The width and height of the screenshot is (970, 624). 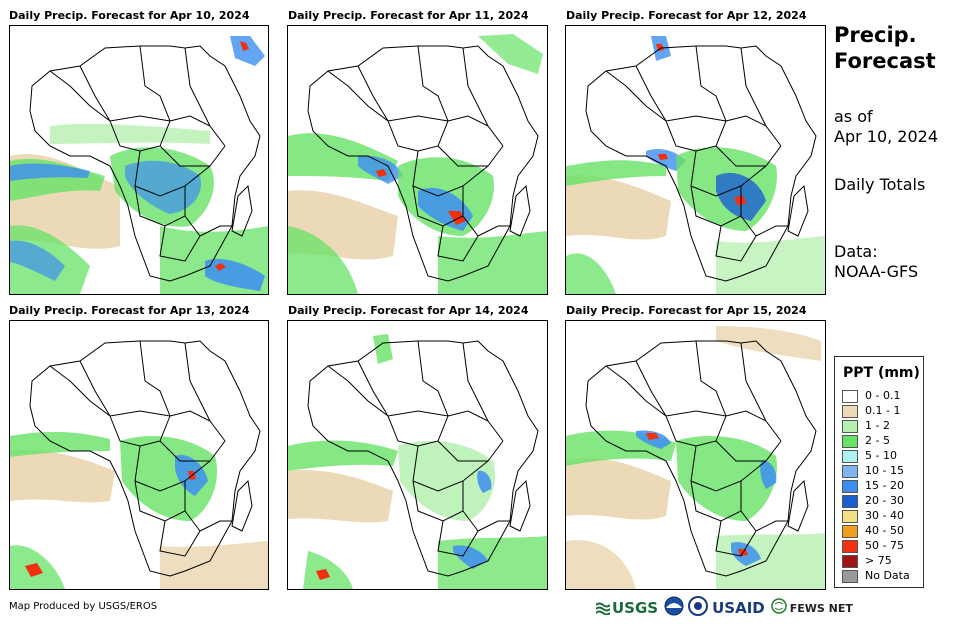 I want to click on precip-map-apr13, so click(x=139, y=455).